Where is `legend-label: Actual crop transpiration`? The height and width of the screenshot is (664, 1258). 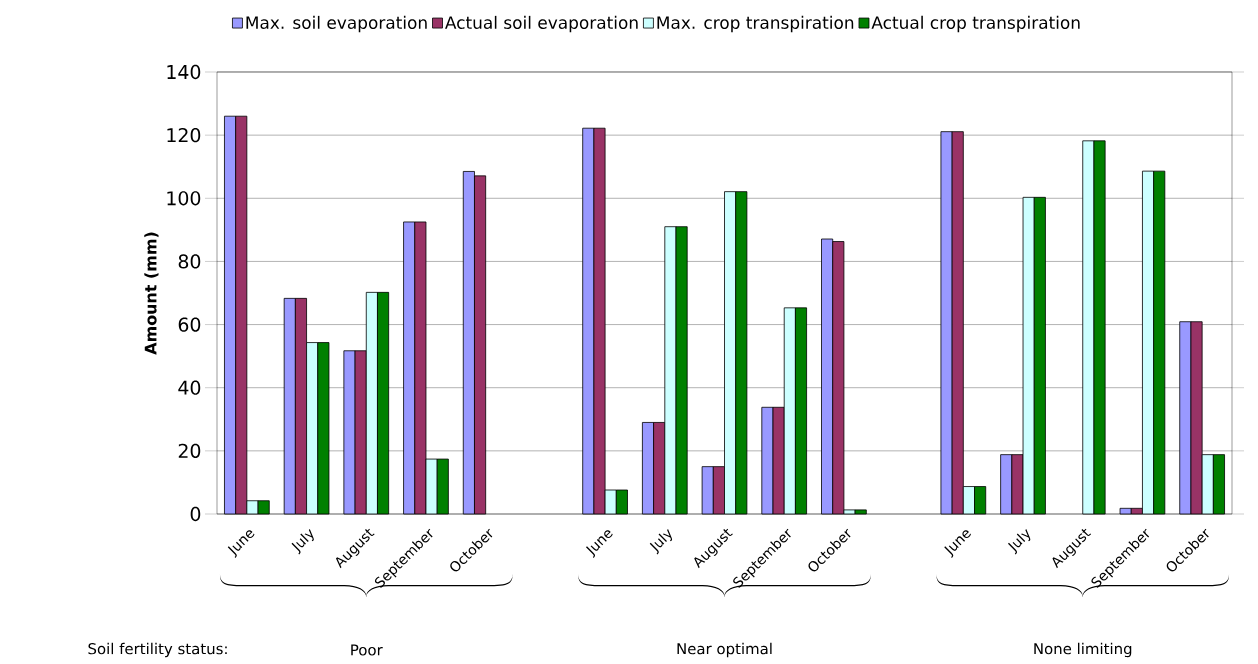 legend-label: Actual crop transpiration is located at coordinates (975, 24).